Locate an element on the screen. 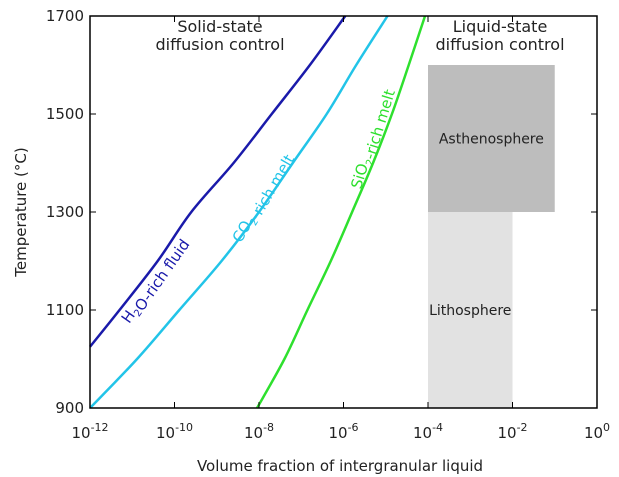  y-tick-label: 1700 is located at coordinates (65, 16).